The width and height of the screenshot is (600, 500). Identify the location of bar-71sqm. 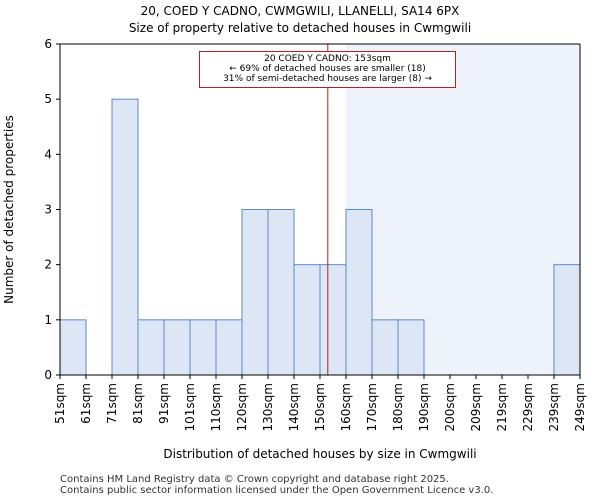
(125, 237).